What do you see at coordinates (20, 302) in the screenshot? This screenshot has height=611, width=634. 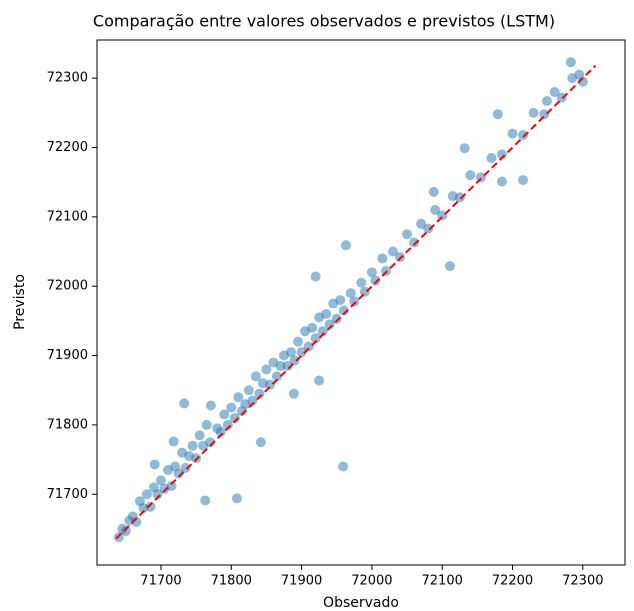 I see `y-axis-label: Previsto` at bounding box center [20, 302].